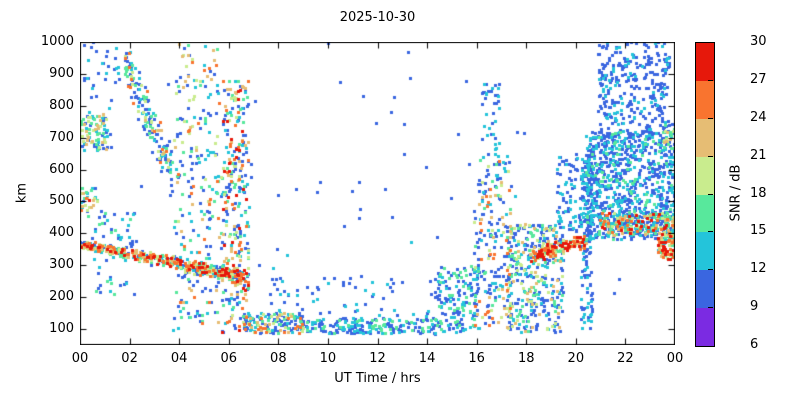 Image resolution: width=800 pixels, height=400 pixels. What do you see at coordinates (328, 358) in the screenshot?
I see `x-tick-label: 10` at bounding box center [328, 358].